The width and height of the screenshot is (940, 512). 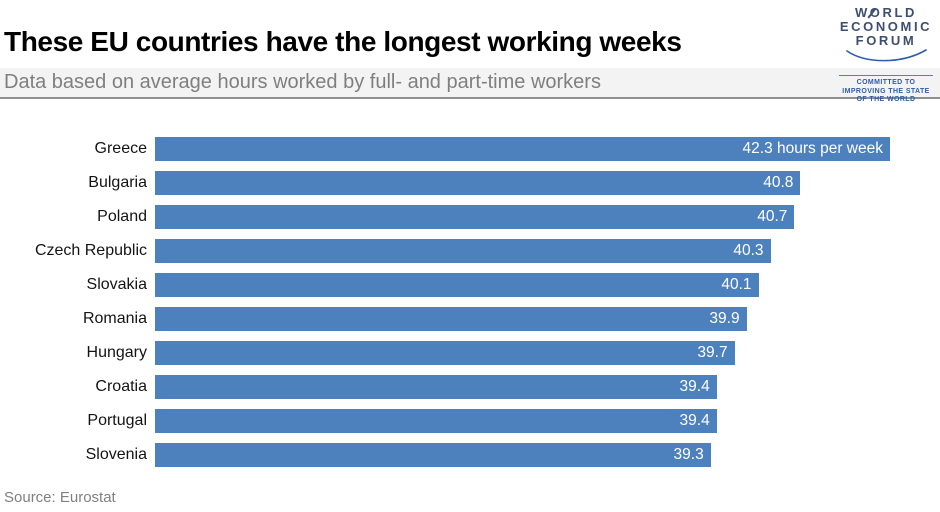 What do you see at coordinates (120, 148) in the screenshot?
I see `country-label: Greece` at bounding box center [120, 148].